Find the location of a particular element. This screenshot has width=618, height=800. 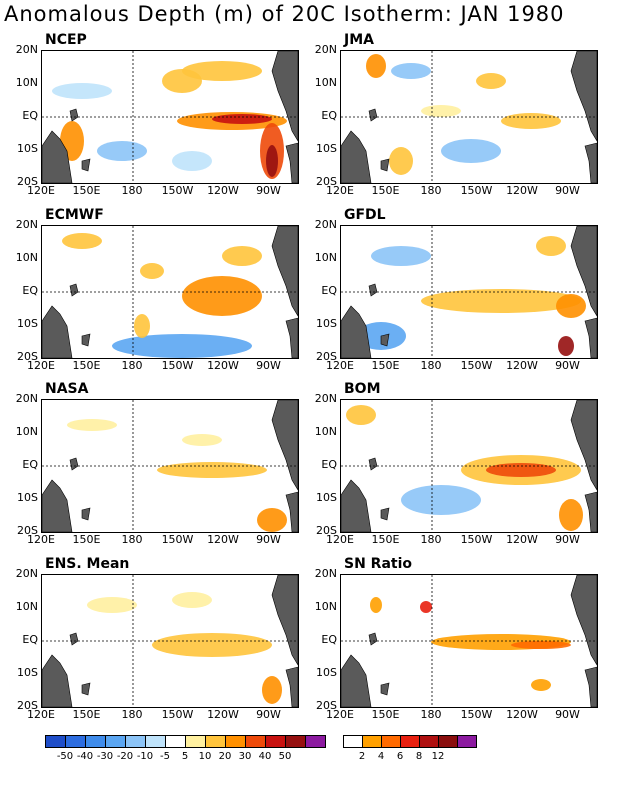

colorbar-label: -30 is located at coordinates (105, 756).